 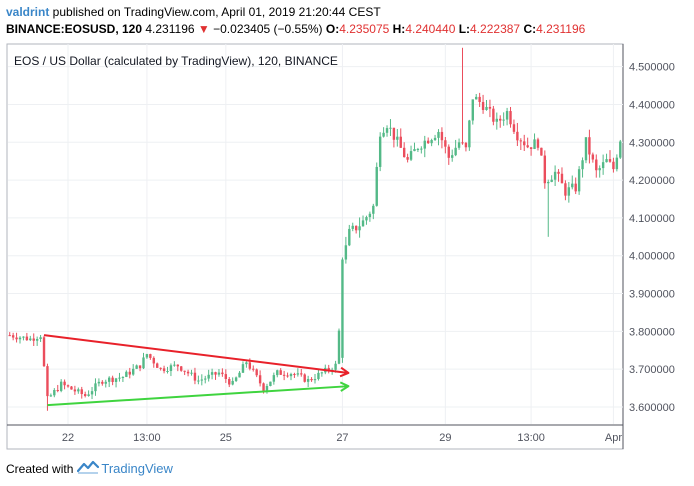 I want to click on last-price: 4.231196, so click(x=170, y=29).